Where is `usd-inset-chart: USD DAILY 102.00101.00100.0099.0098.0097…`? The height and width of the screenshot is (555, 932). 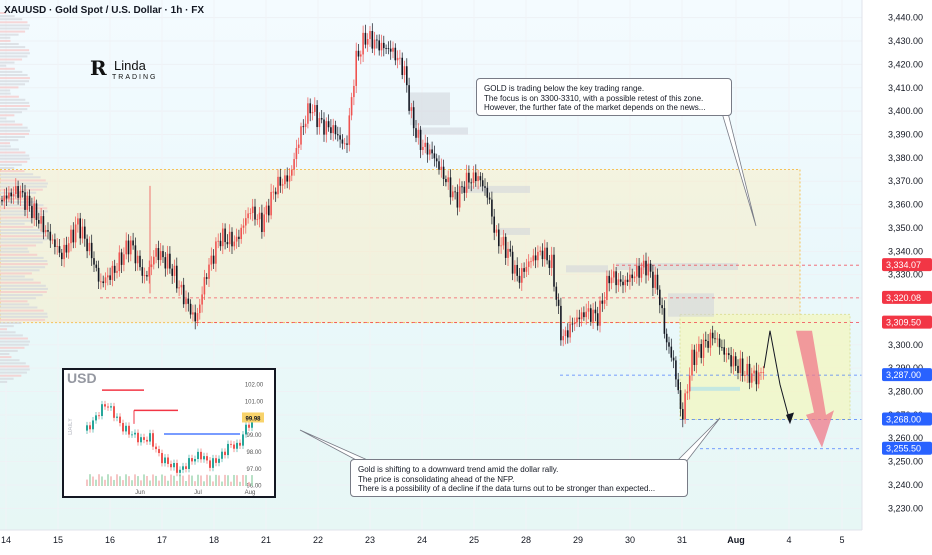 usd-inset-chart: USD DAILY 102.00101.00100.0099.0098.0097… is located at coordinates (169, 433).